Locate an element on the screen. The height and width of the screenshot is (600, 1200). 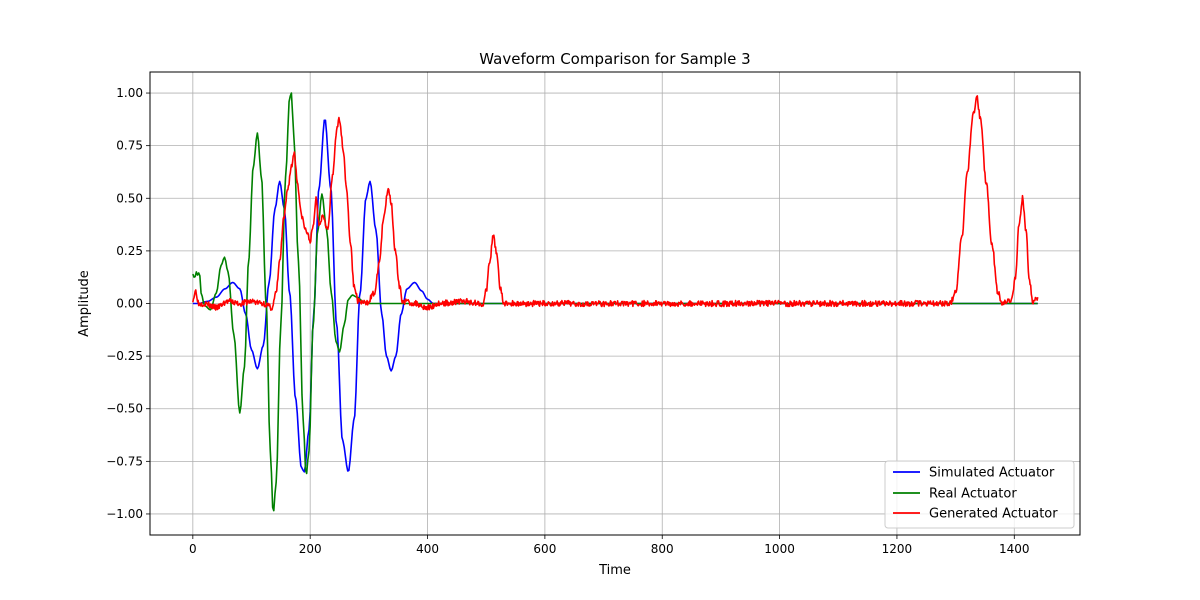
y-tick-label: 0.50 is located at coordinates (129, 198).